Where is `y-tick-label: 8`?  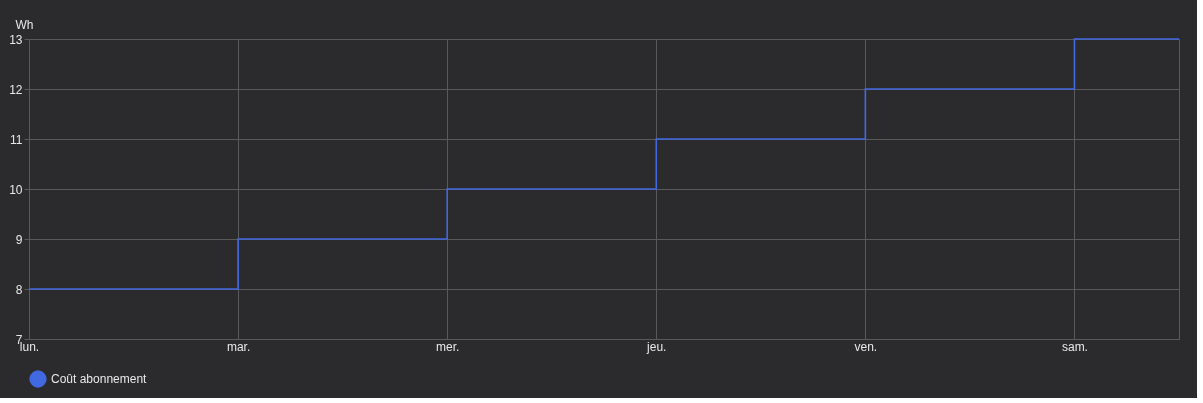 y-tick-label: 8 is located at coordinates (19, 289).